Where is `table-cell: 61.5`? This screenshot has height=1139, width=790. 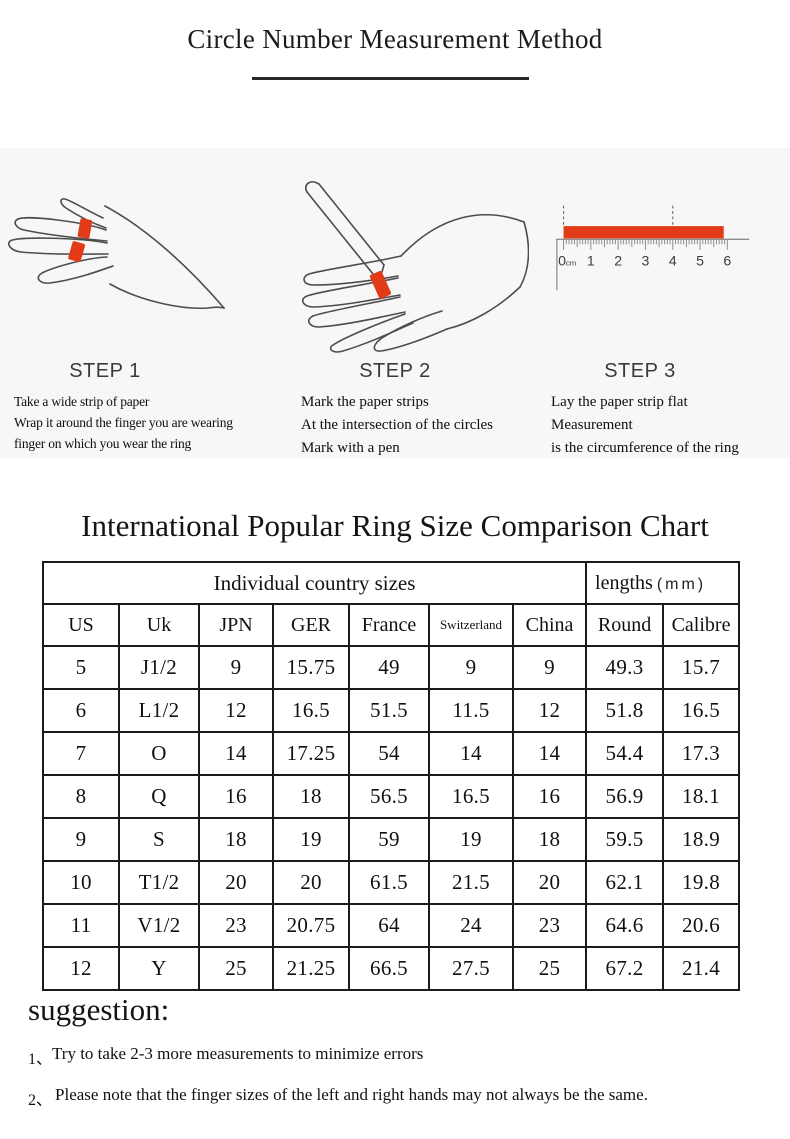
table-cell: 61.5 is located at coordinates (389, 882).